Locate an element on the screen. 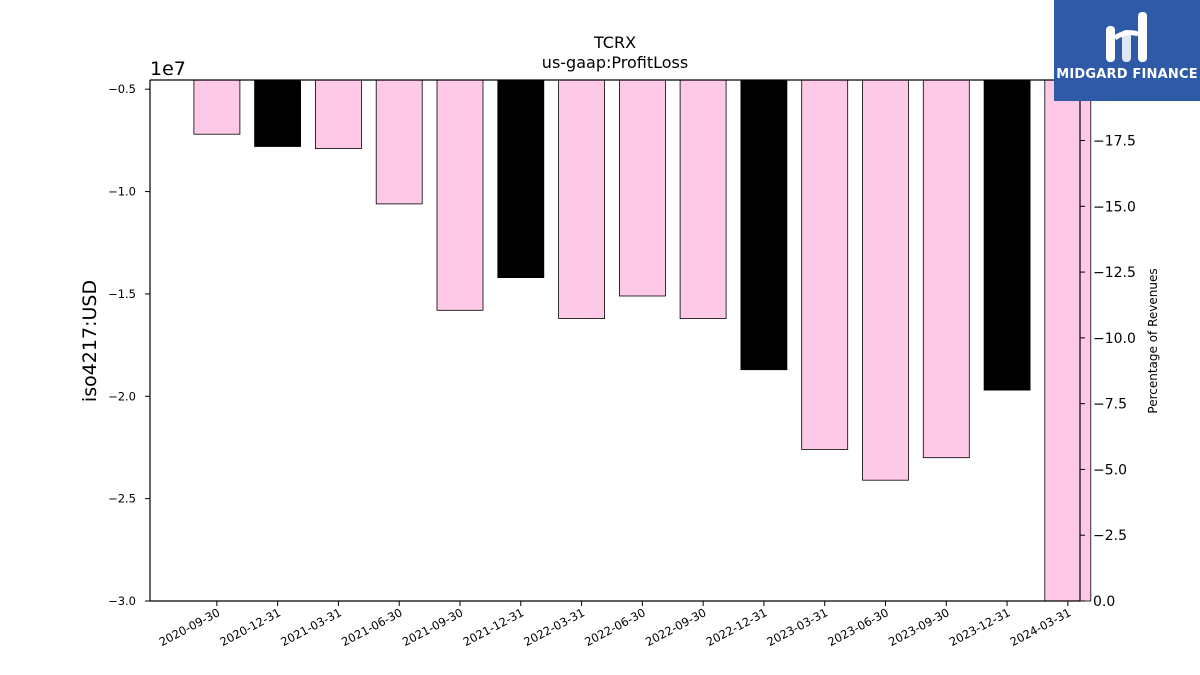  x-tick-label: 2022-03-31 is located at coordinates (554, 627).